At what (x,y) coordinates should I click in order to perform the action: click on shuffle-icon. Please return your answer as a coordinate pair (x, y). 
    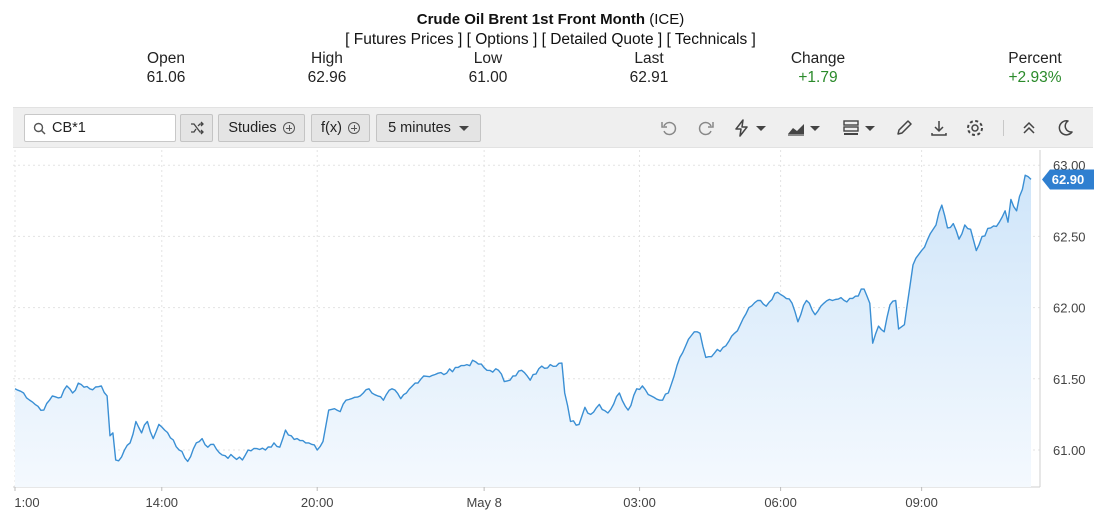
    Looking at the image, I should click on (197, 128).